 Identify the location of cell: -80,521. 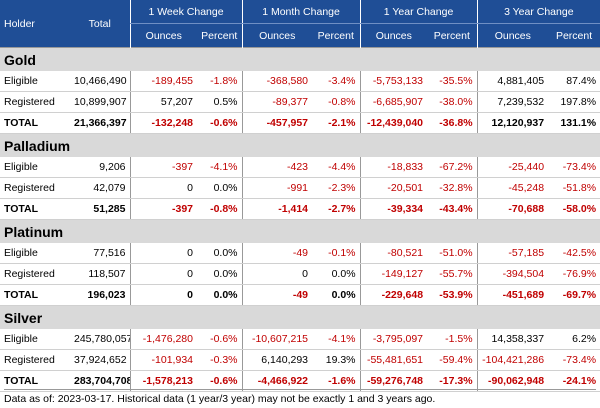
(393, 253).